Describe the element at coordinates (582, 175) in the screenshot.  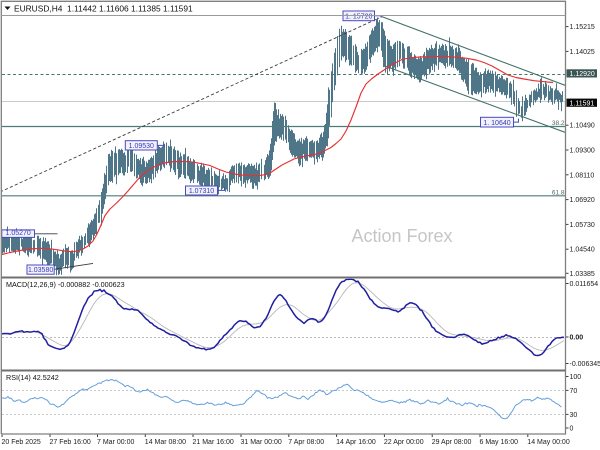
I see `svg-text: 1.08110` at that location.